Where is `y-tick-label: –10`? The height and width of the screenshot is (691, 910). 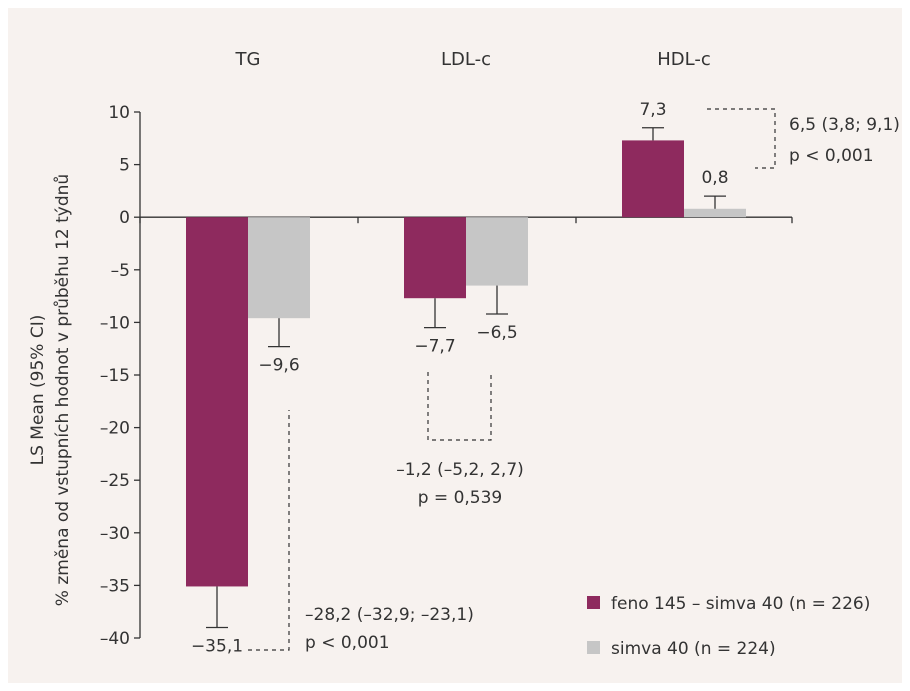
y-tick-label: –10 is located at coordinates (115, 323).